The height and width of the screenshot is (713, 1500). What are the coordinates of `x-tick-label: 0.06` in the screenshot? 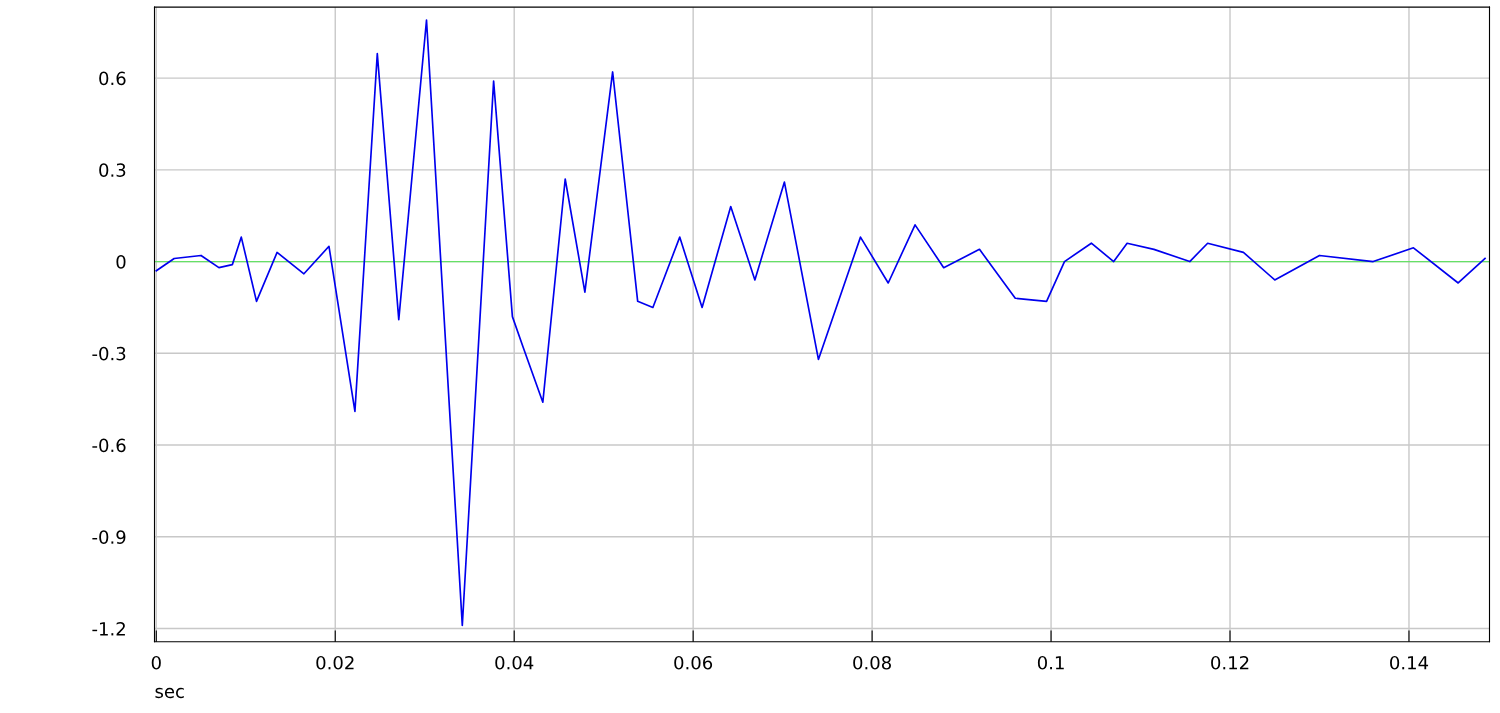 It's located at (693, 662).